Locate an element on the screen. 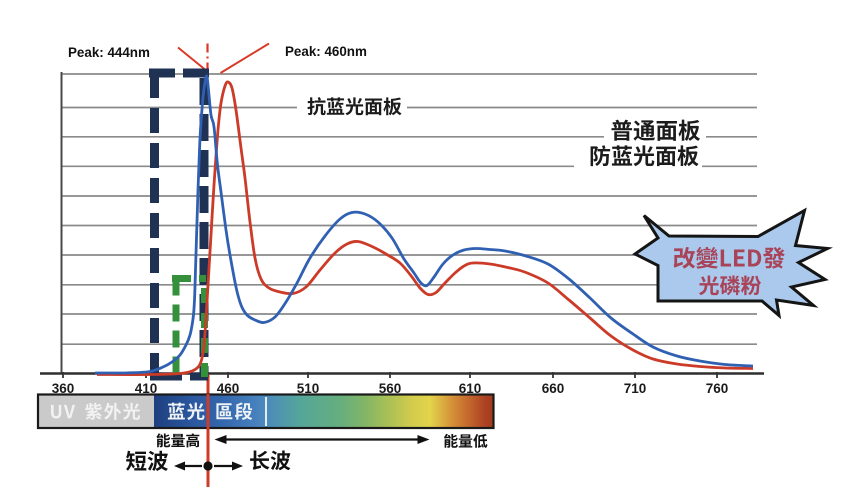 The width and height of the screenshot is (856, 499). svg-text: 610 is located at coordinates (470, 388).